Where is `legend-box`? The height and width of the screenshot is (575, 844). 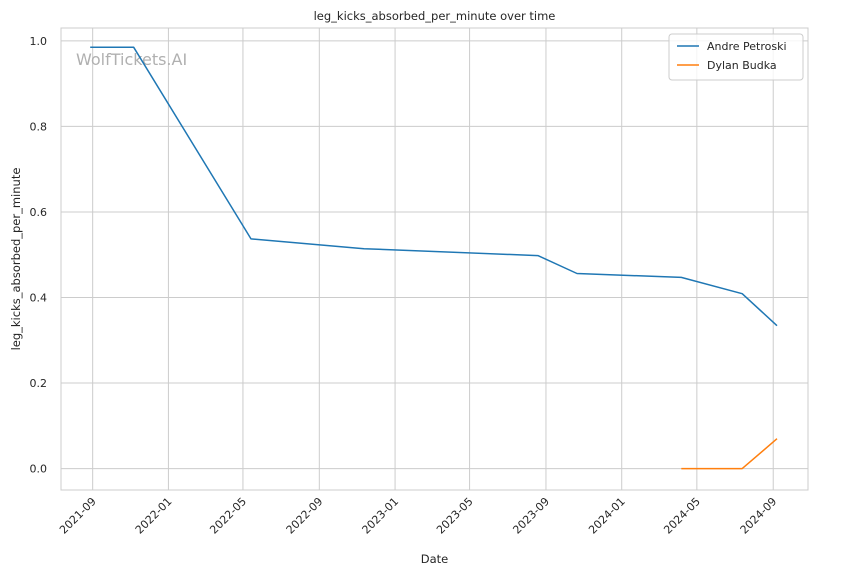
legend-box is located at coordinates (736, 57).